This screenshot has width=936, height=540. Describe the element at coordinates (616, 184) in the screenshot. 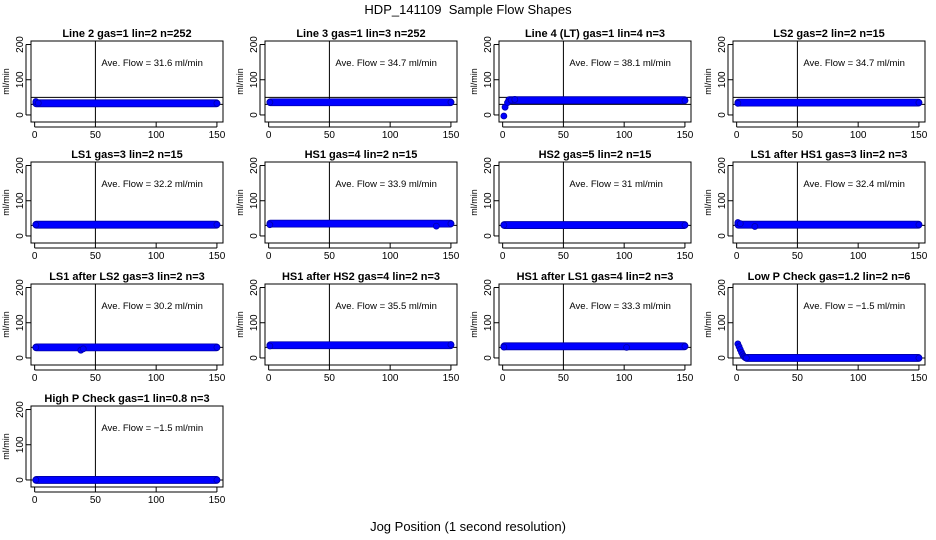

I see `average-flow-annotation: Ave. Flow = 31 ml/min` at that location.